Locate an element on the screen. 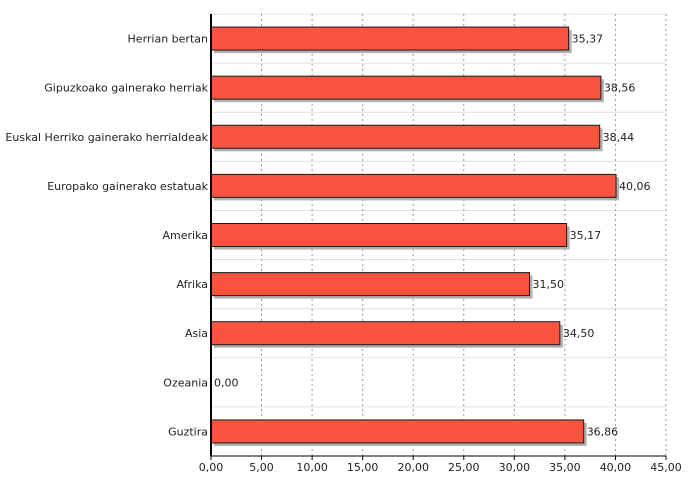  data-label: 0,00 is located at coordinates (226, 382).